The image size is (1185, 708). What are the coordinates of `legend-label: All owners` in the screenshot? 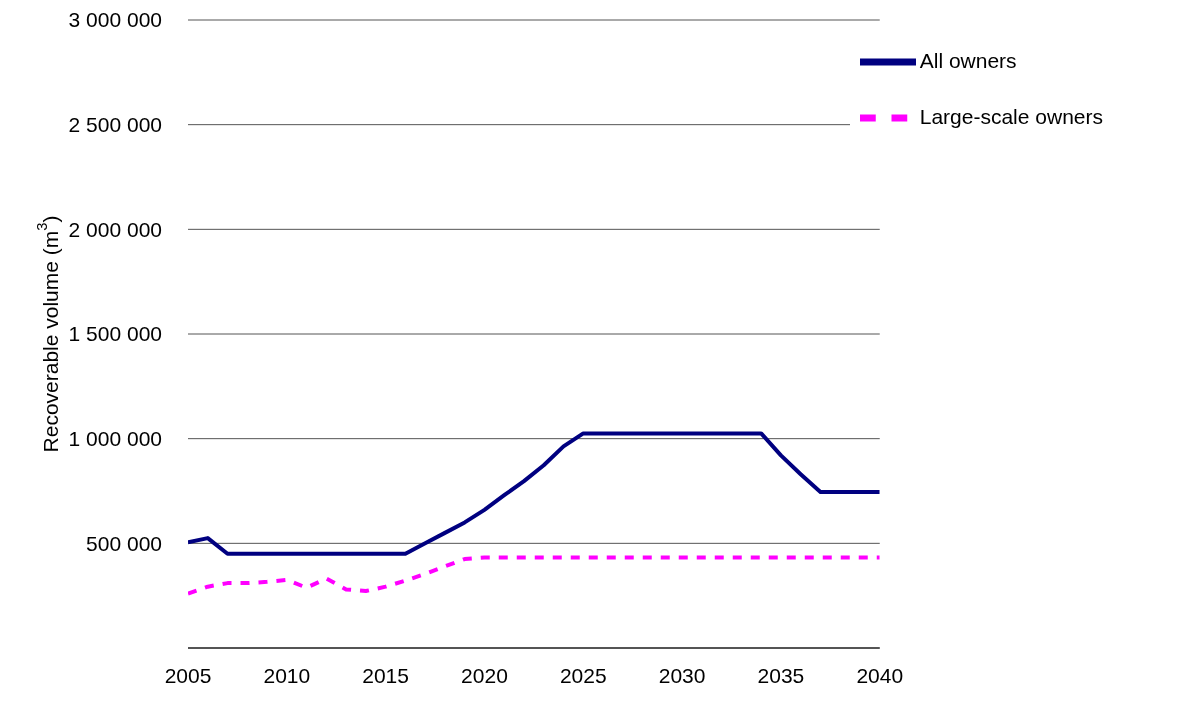 It's located at (968, 60).